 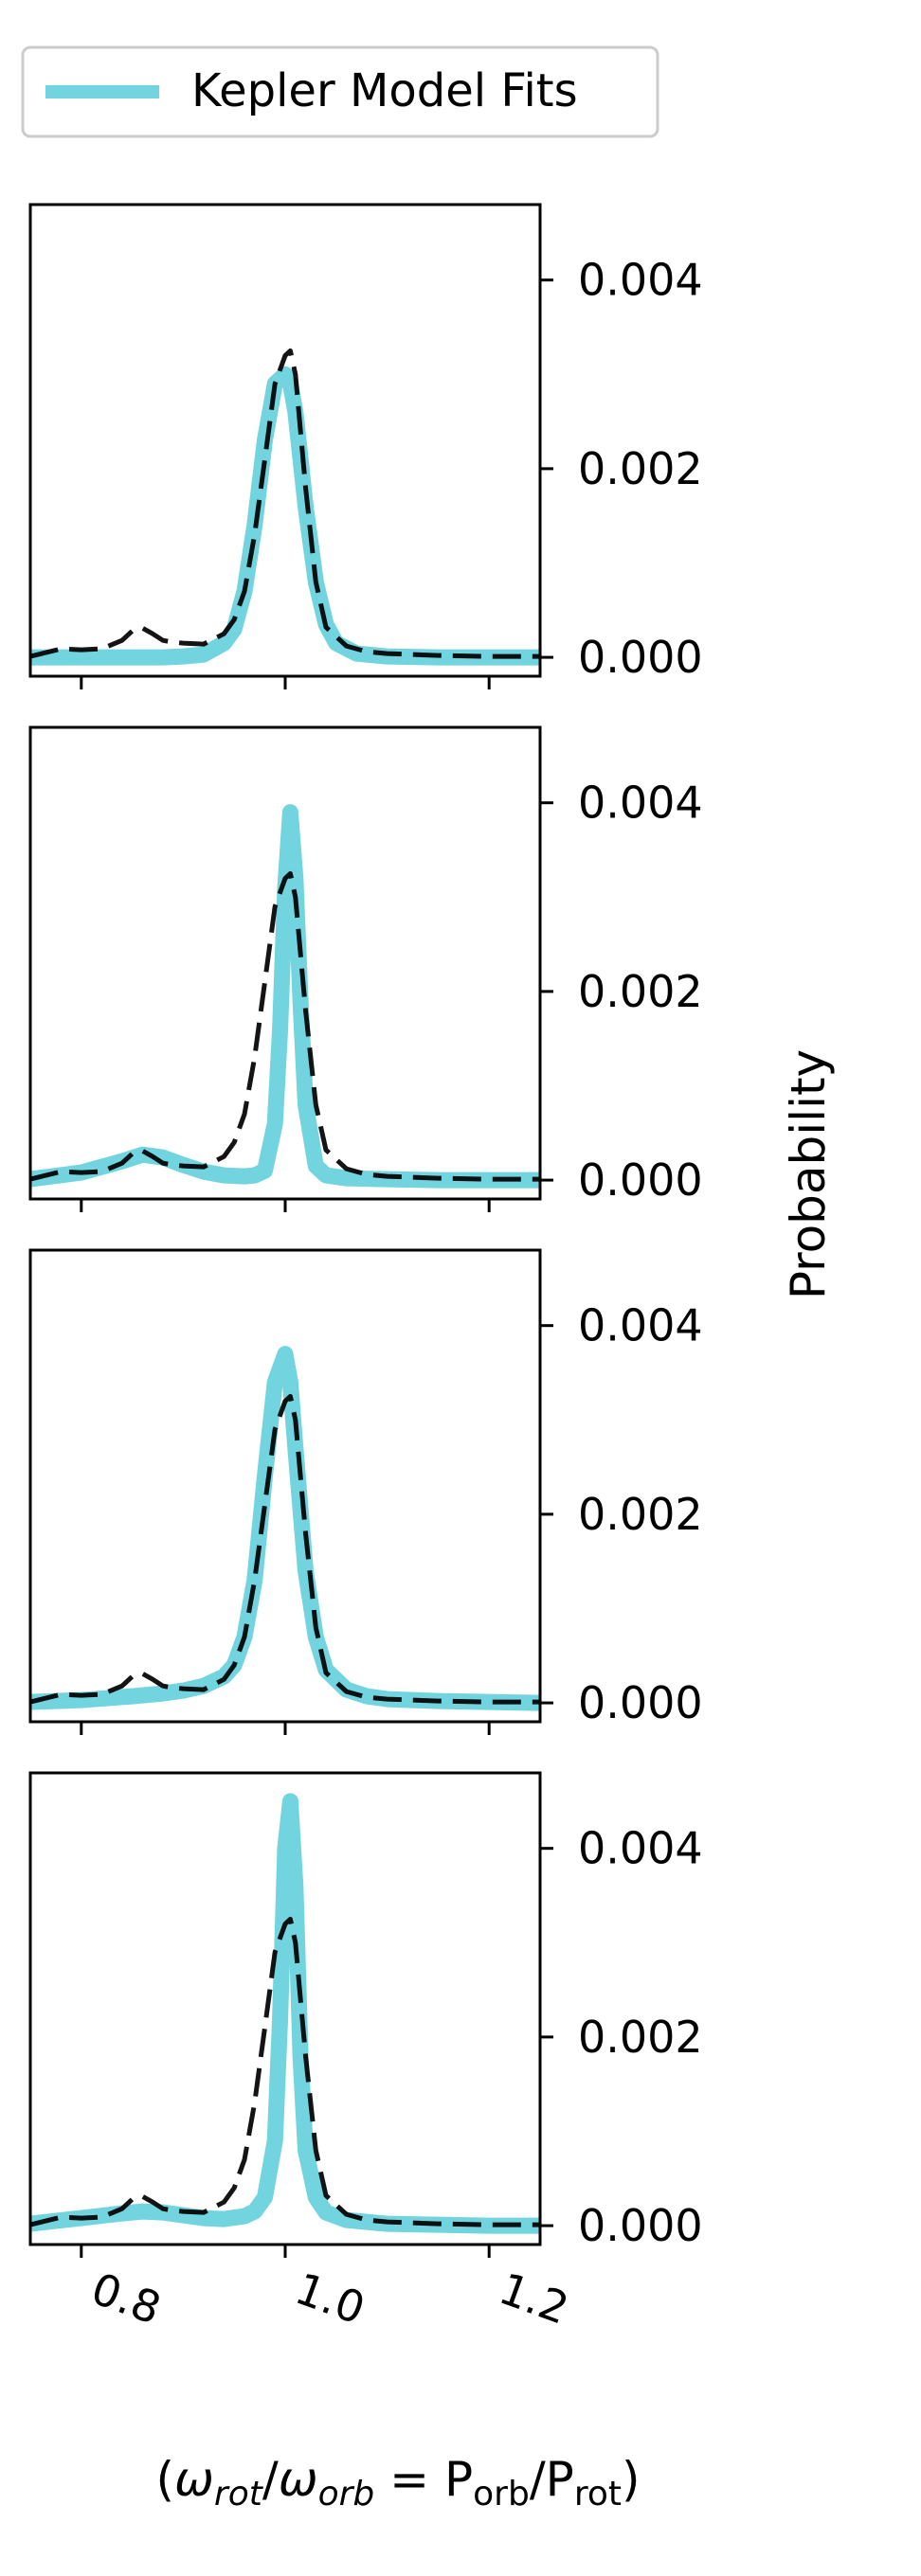 What do you see at coordinates (809, 1174) in the screenshot?
I see `y-axis-title: Probability` at bounding box center [809, 1174].